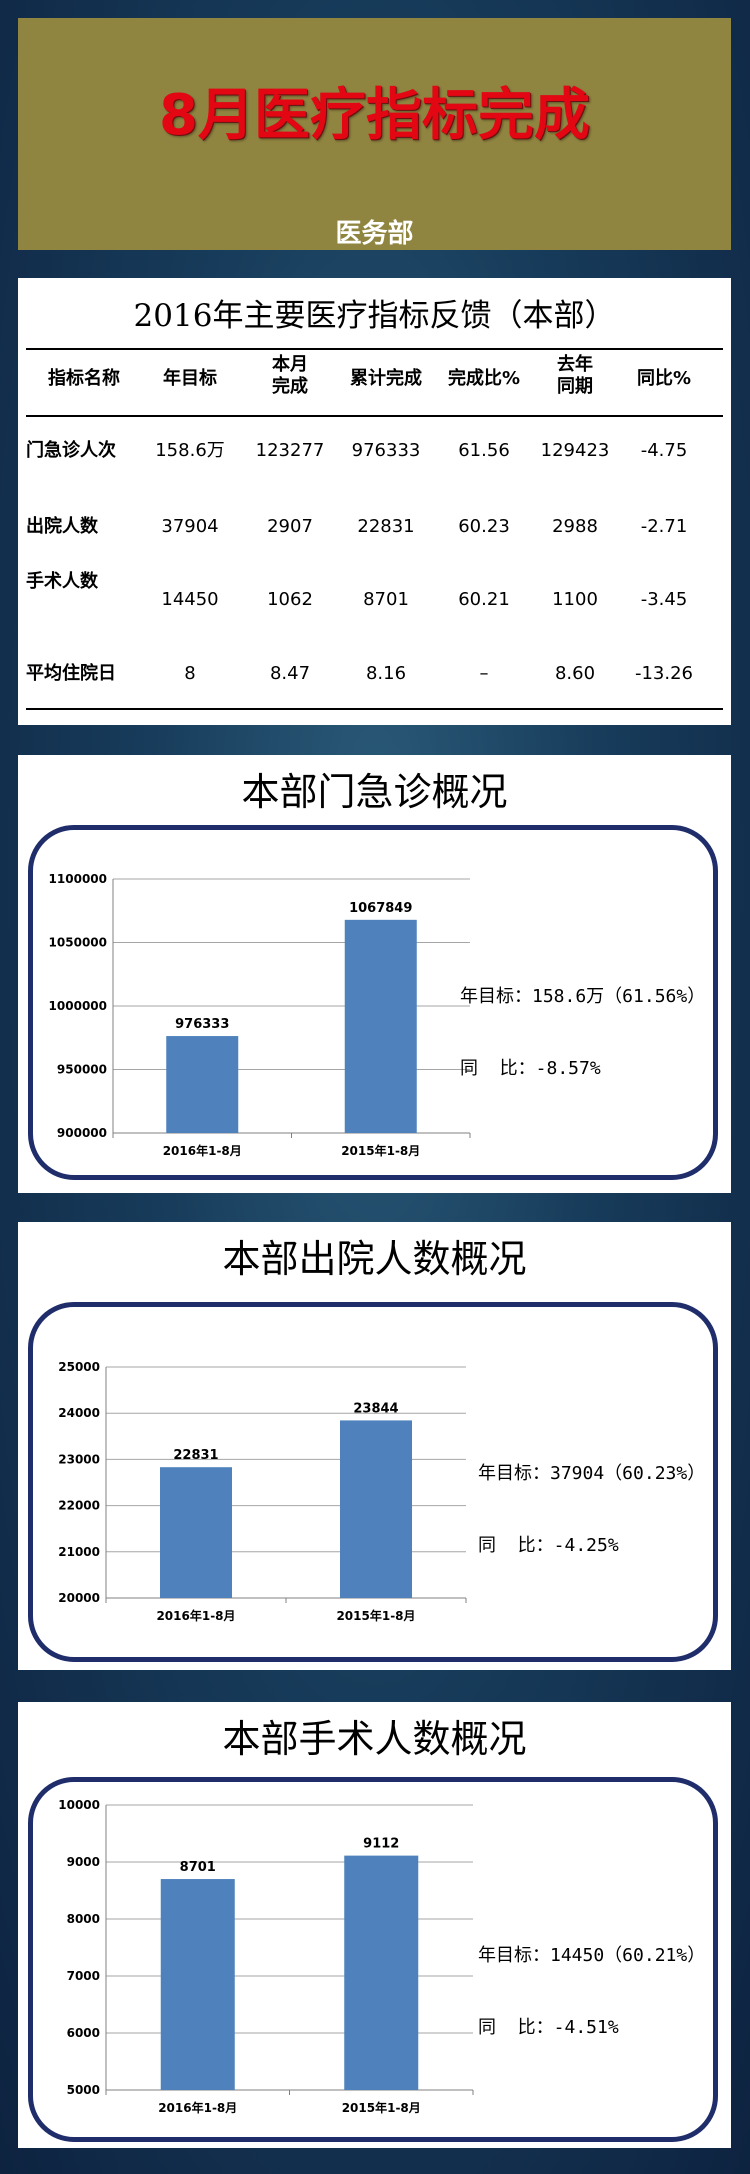  What do you see at coordinates (386, 450) in the screenshot?
I see `table-cell: 976333` at bounding box center [386, 450].